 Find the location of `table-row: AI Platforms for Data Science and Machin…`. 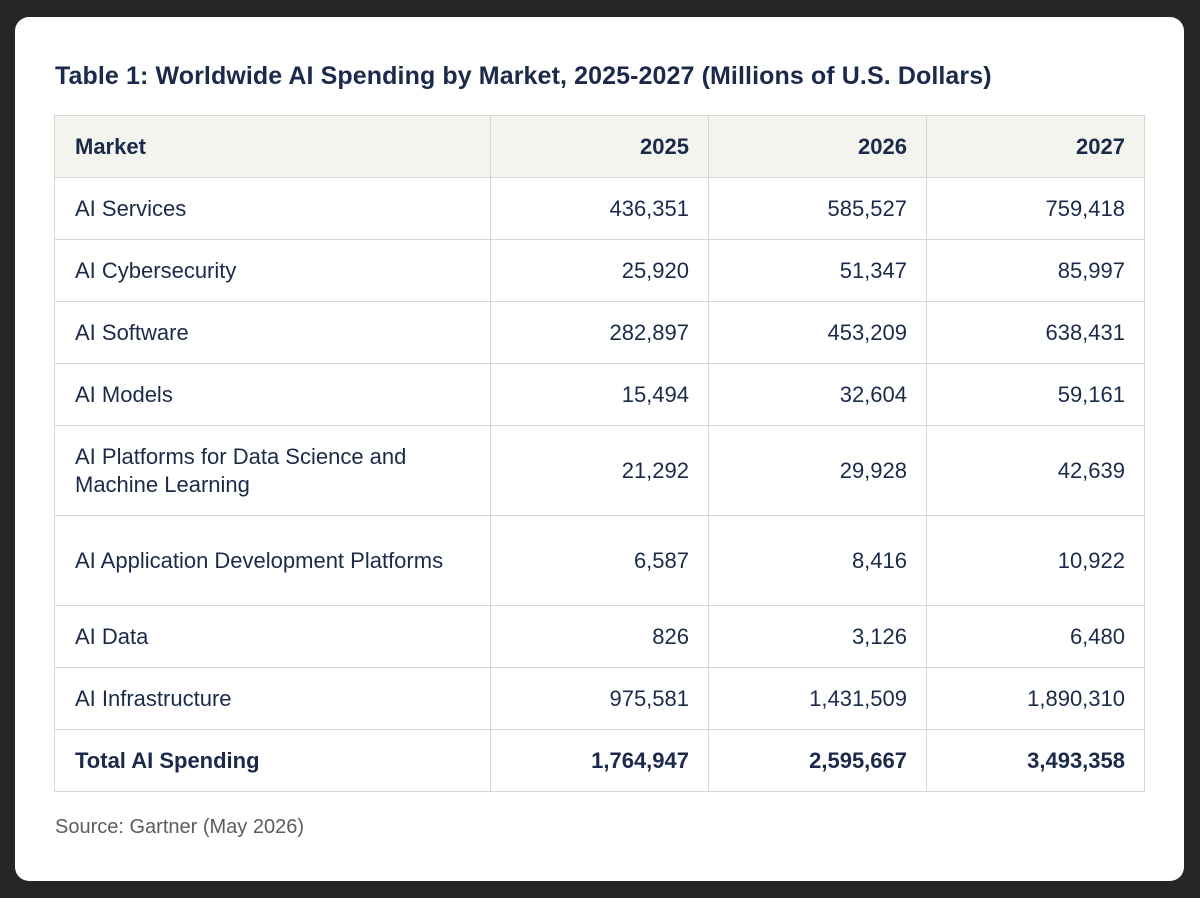

table-row: AI Platforms for Data Science and Machin… is located at coordinates (599, 470).